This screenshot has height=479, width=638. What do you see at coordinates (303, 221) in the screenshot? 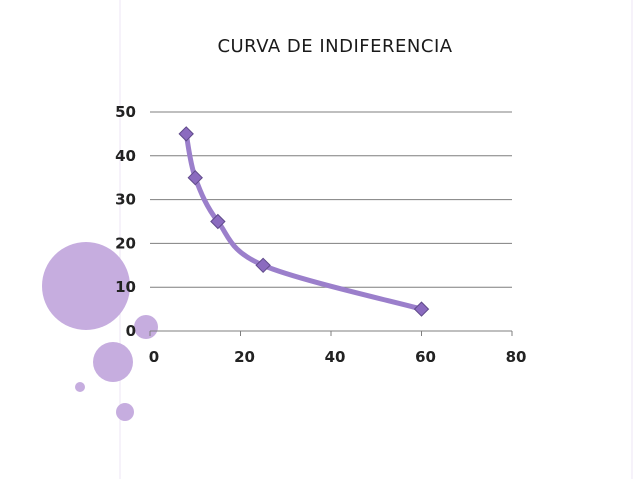
I see `series-line` at bounding box center [303, 221].